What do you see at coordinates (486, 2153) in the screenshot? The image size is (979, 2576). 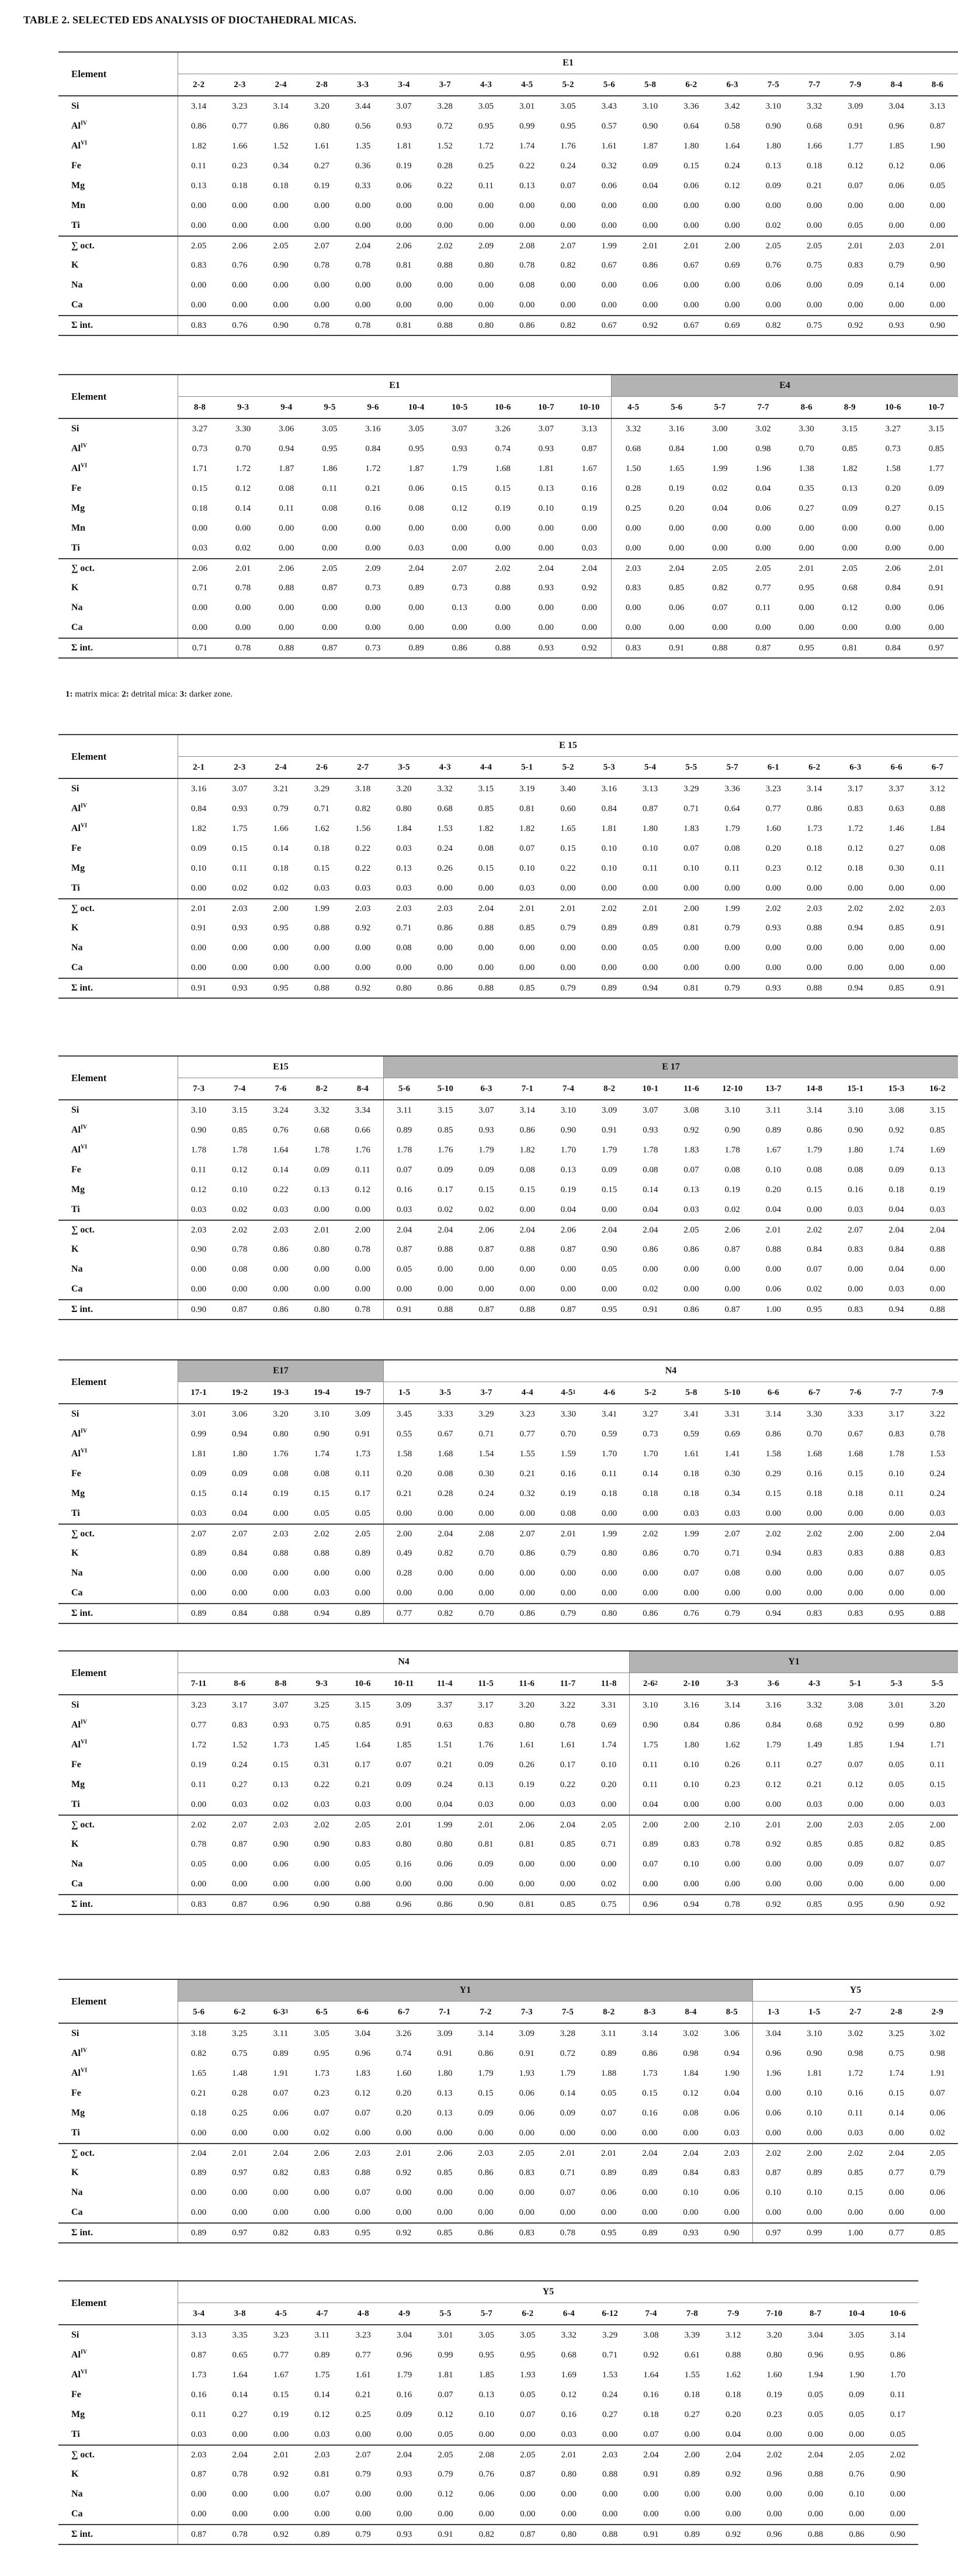 I see `value-cell: 2.03` at bounding box center [486, 2153].